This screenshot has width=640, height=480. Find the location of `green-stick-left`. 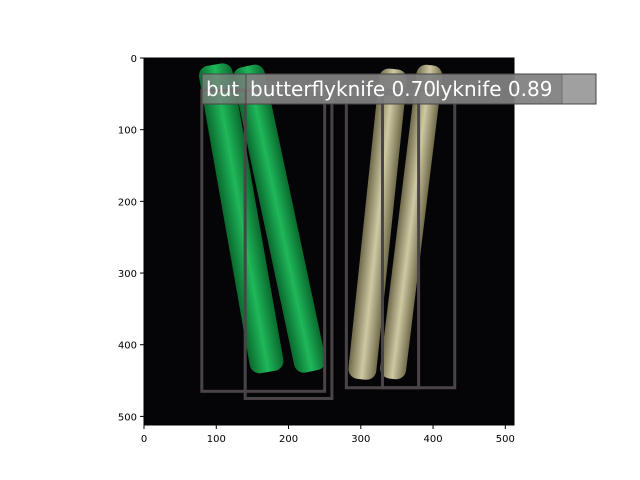

green-stick-left is located at coordinates (241, 218).